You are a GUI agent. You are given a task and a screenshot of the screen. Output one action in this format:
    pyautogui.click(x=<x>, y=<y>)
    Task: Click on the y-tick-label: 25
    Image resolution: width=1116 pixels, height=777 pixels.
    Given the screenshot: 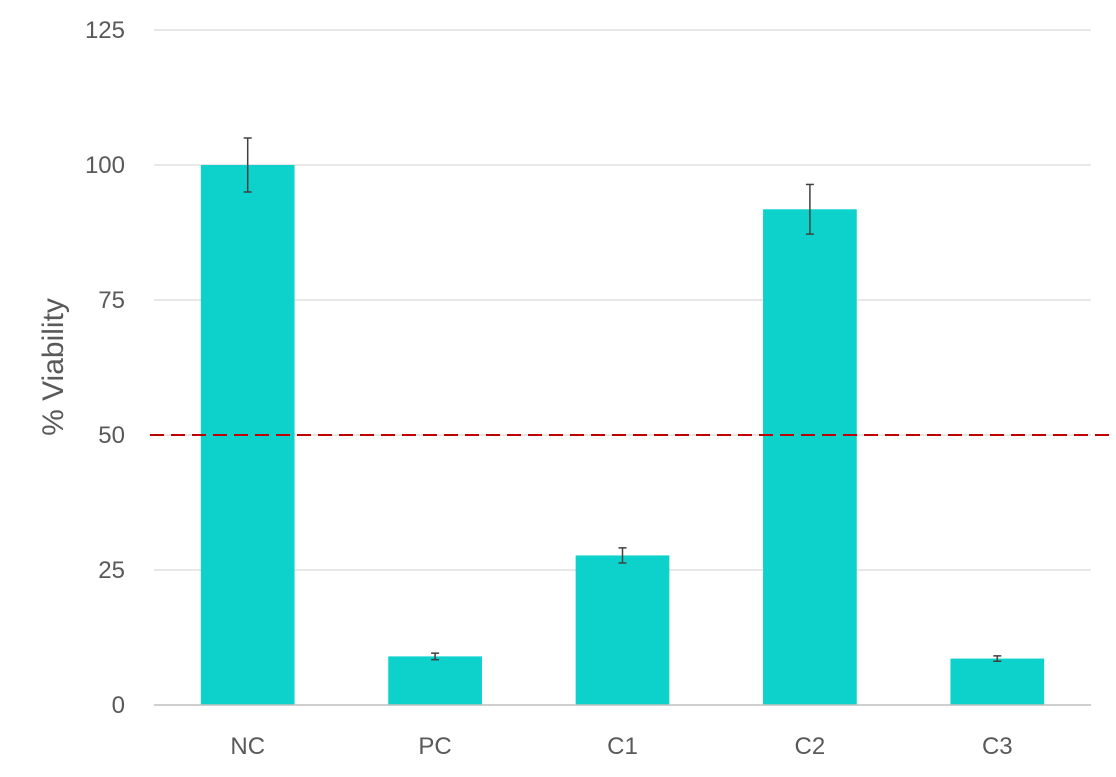 What is the action you would take?
    pyautogui.click(x=111, y=570)
    